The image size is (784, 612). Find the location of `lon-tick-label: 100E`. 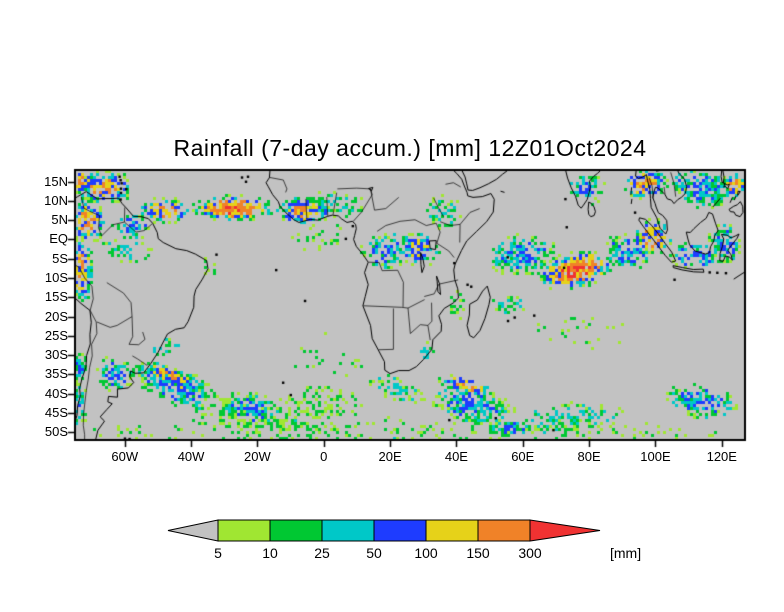

lon-tick-label: 100E is located at coordinates (655, 456).